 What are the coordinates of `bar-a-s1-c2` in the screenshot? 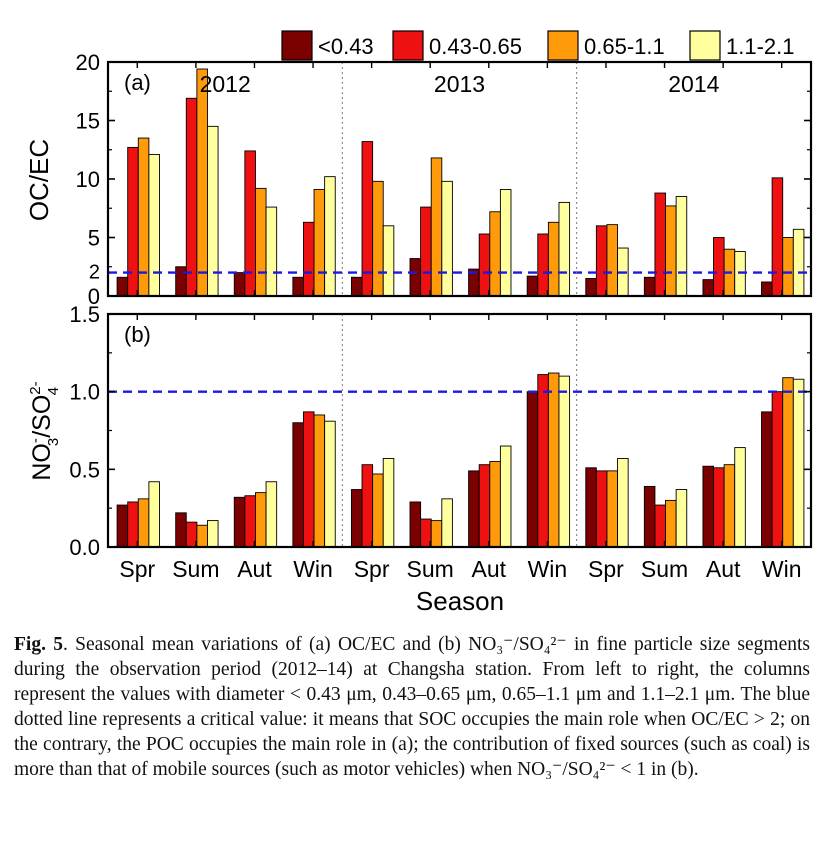 It's located at (250, 223).